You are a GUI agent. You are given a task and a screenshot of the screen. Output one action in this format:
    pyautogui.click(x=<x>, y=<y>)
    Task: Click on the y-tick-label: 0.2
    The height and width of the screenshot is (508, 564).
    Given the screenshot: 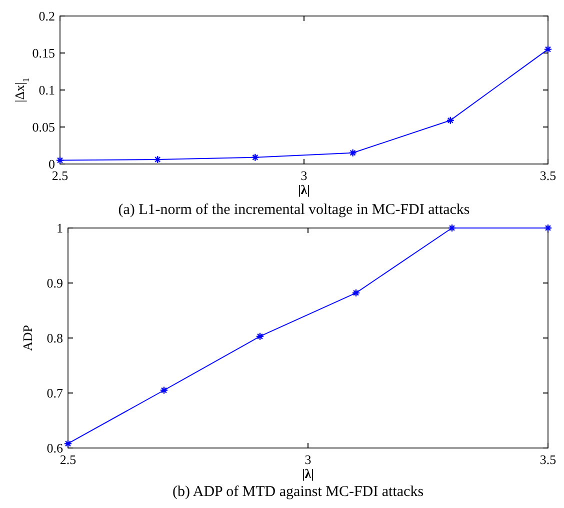 What is the action you would take?
    pyautogui.click(x=46, y=16)
    